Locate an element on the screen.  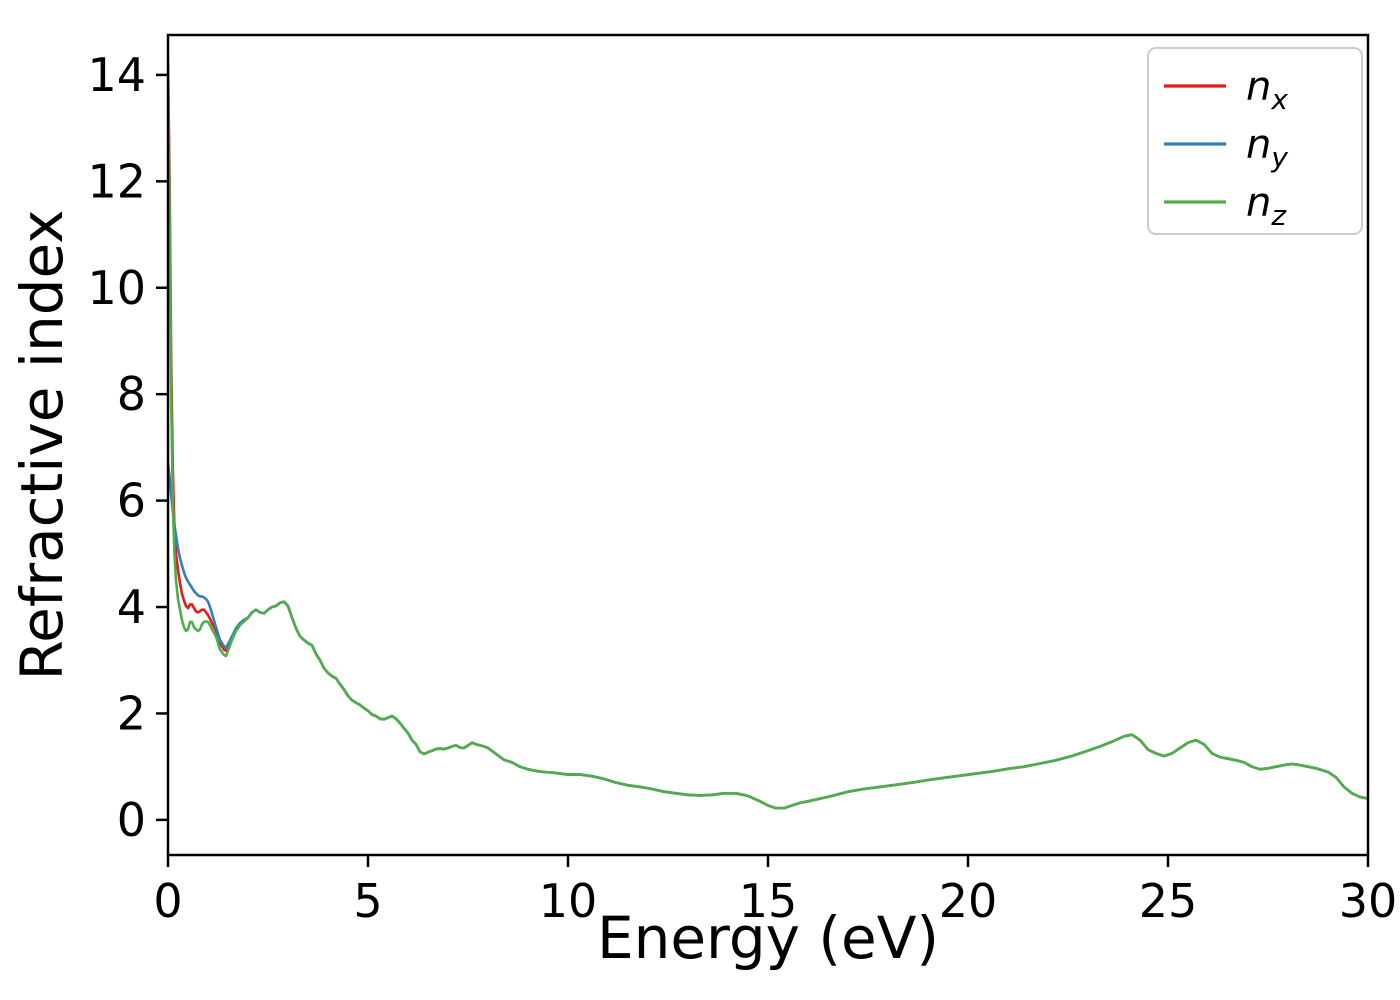
legend-label-n_y: ny is located at coordinates (1267, 148).